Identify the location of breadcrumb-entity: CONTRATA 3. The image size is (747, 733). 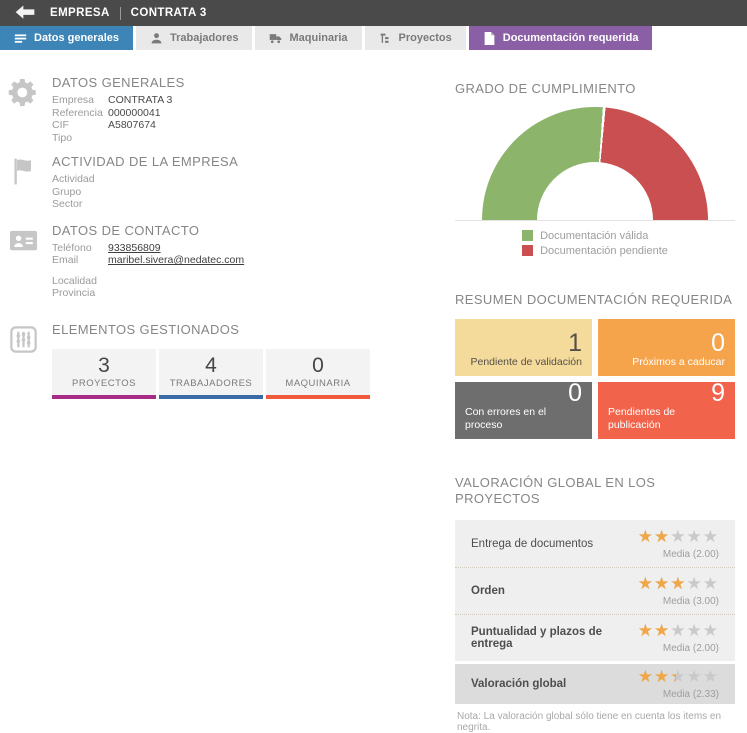
(168, 13).